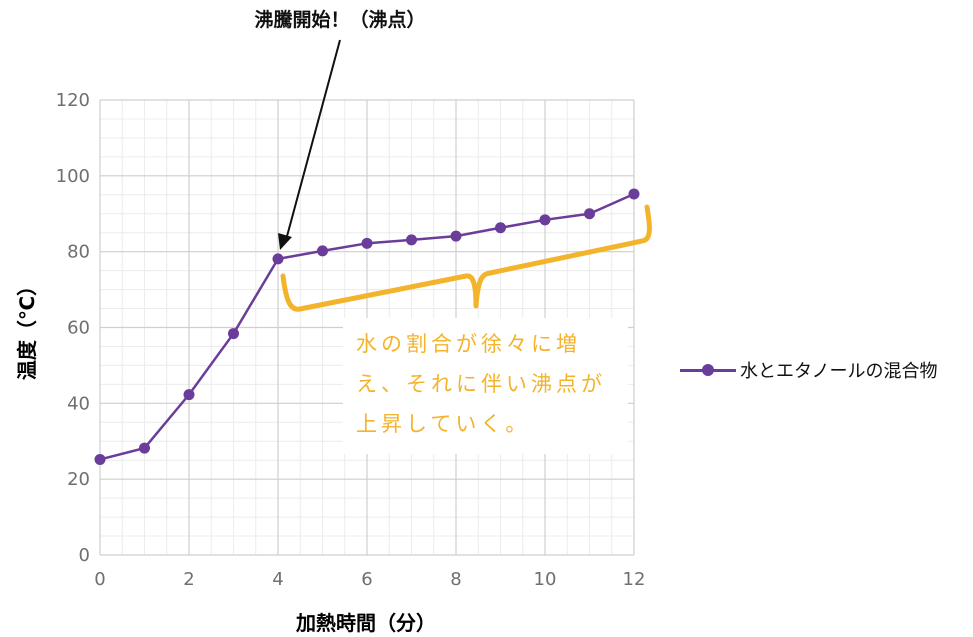  I want to click on x-axis-ticks: 0 2 4 6 8 10 12, so click(369, 579).